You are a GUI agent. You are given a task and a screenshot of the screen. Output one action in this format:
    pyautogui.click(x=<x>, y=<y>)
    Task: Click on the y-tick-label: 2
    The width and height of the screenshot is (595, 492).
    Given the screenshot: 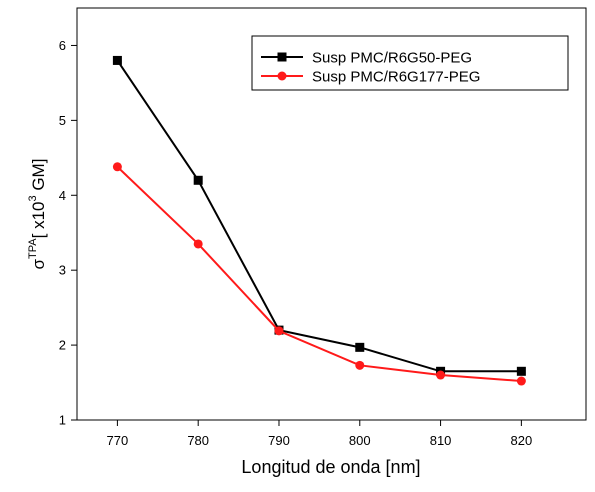 What is the action you would take?
    pyautogui.click(x=62, y=345)
    